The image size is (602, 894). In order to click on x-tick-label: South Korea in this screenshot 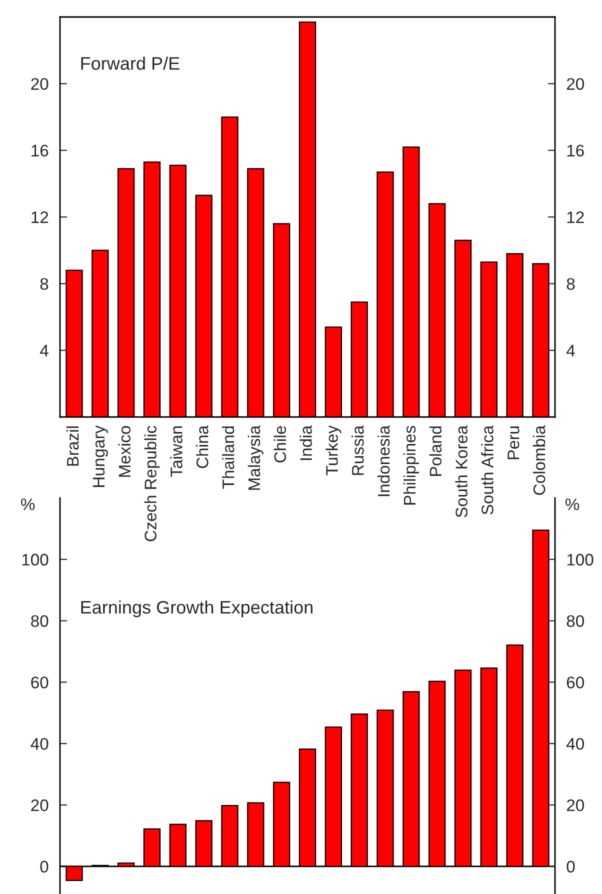, I will do `click(461, 471)`.